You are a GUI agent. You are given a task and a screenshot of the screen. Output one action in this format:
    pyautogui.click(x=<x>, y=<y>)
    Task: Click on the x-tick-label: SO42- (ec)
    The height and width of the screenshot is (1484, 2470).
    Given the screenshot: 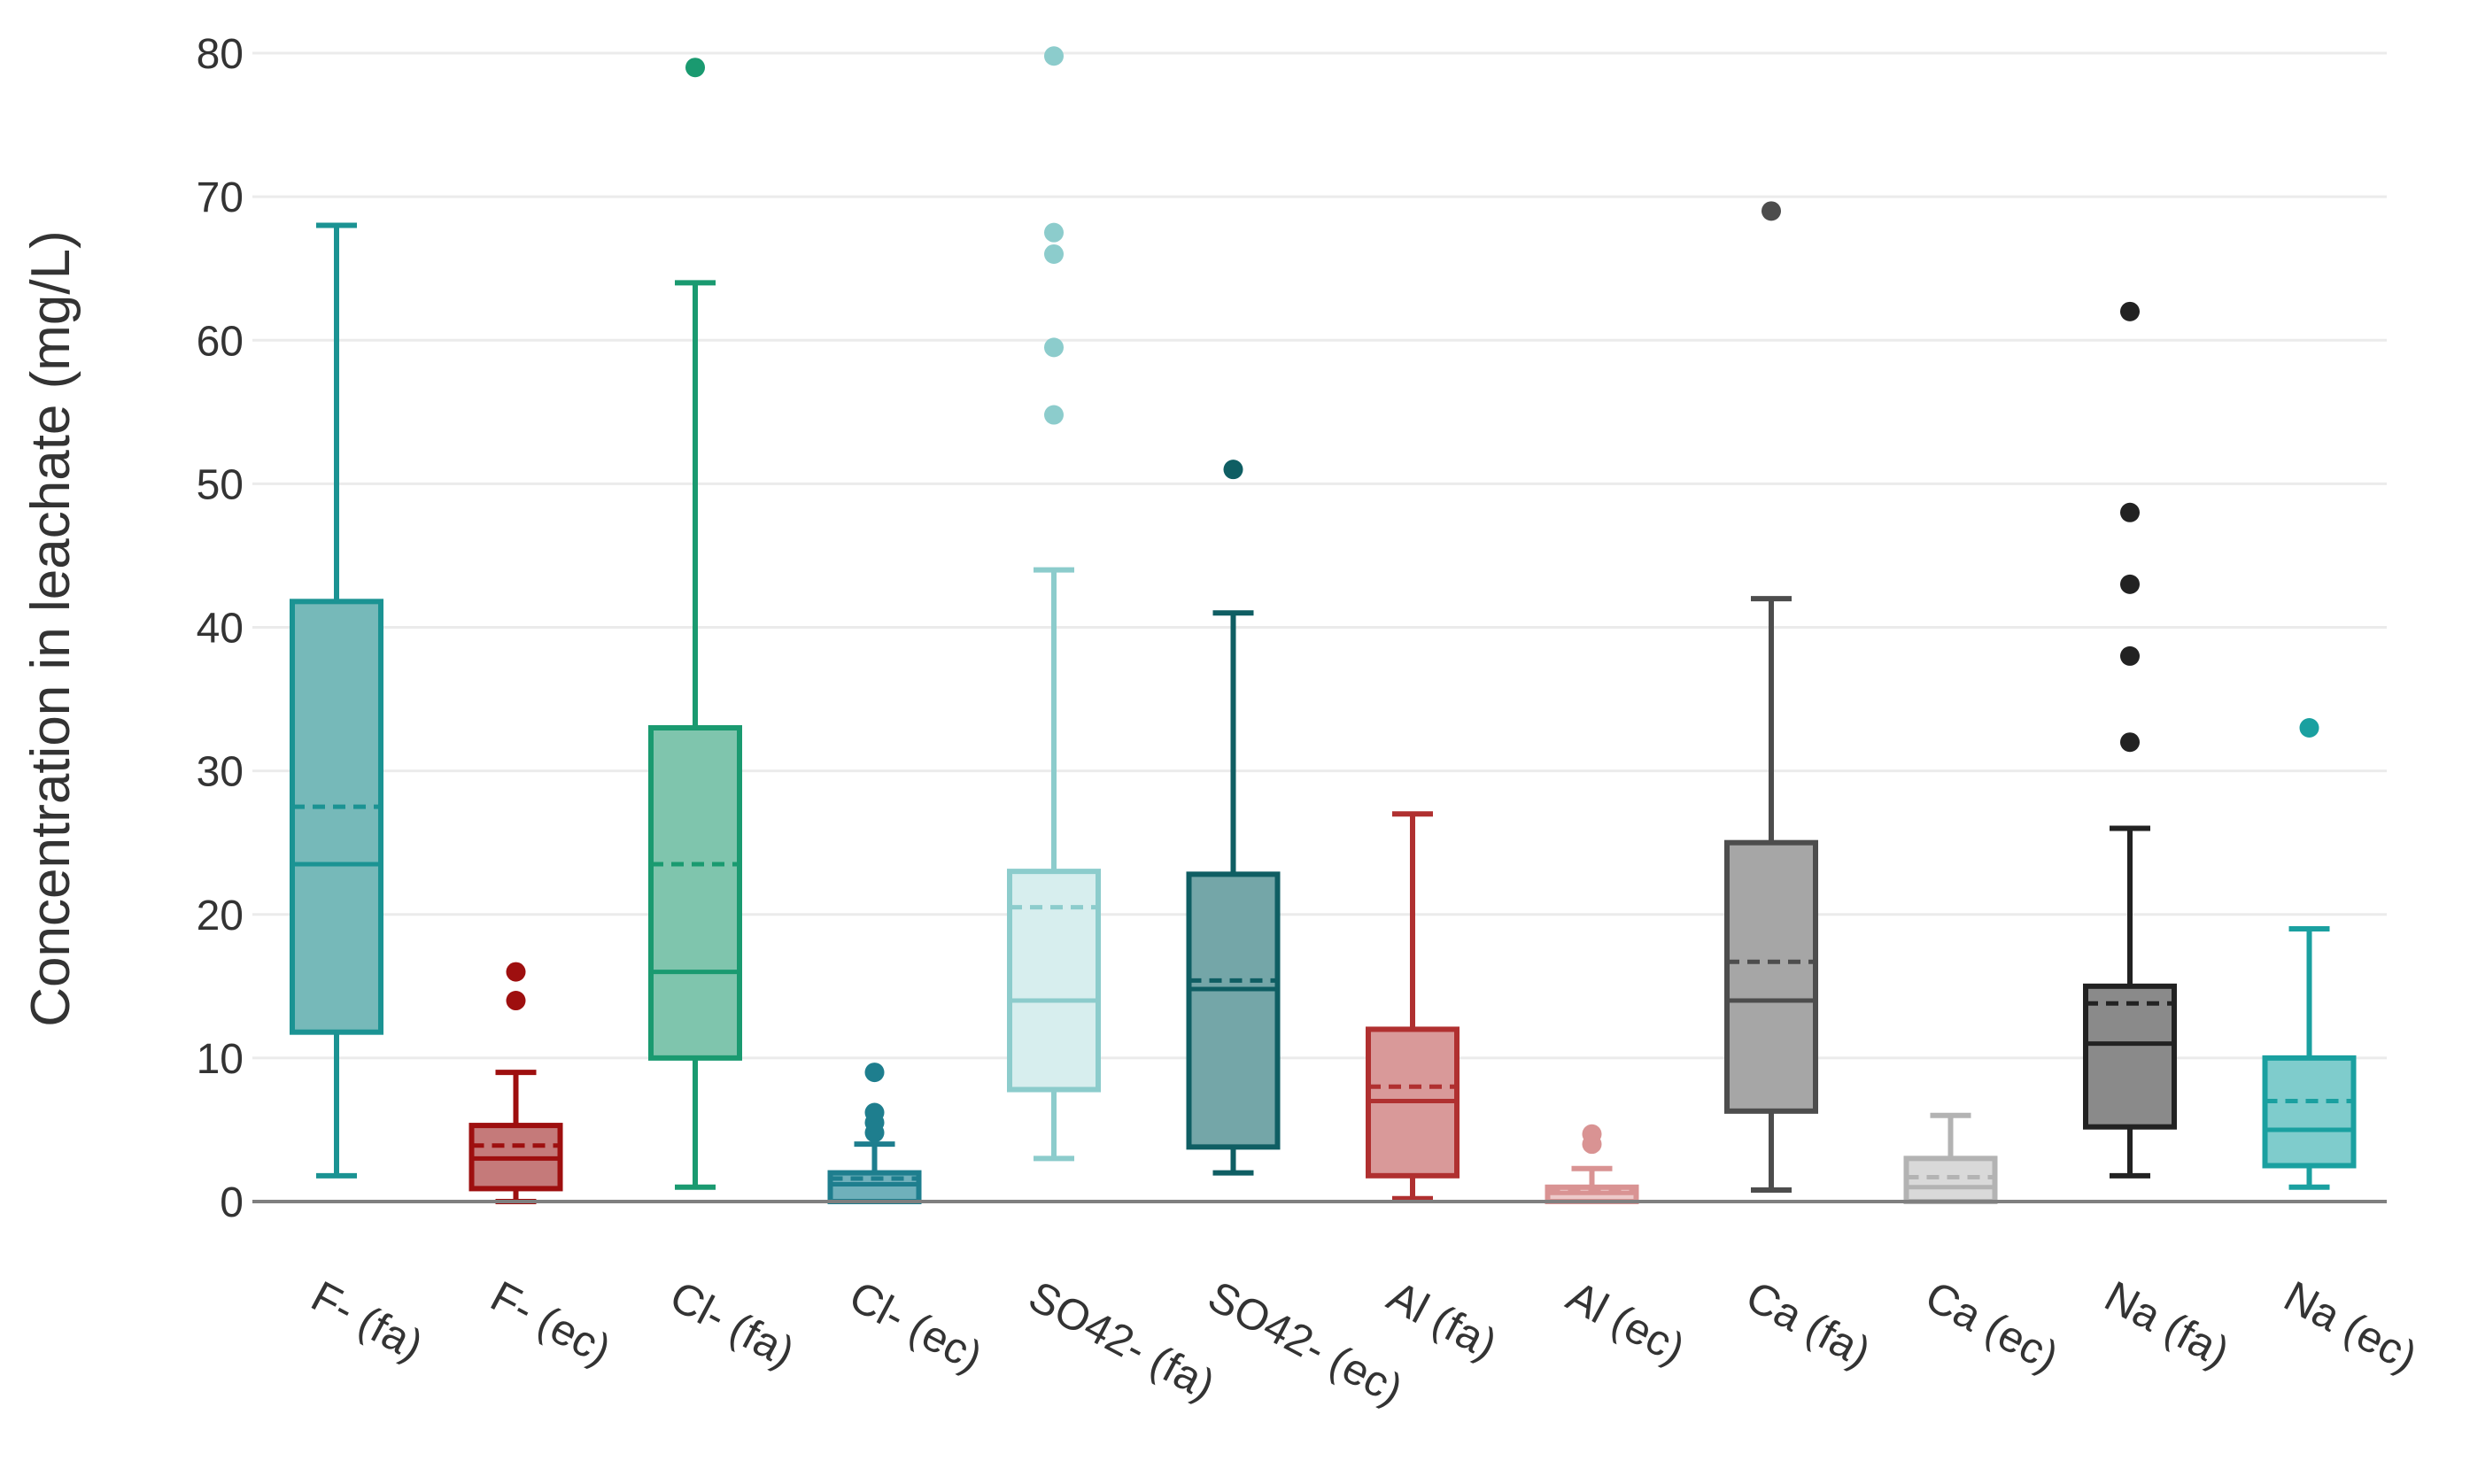 What is the action you would take?
    pyautogui.click(x=1305, y=1343)
    